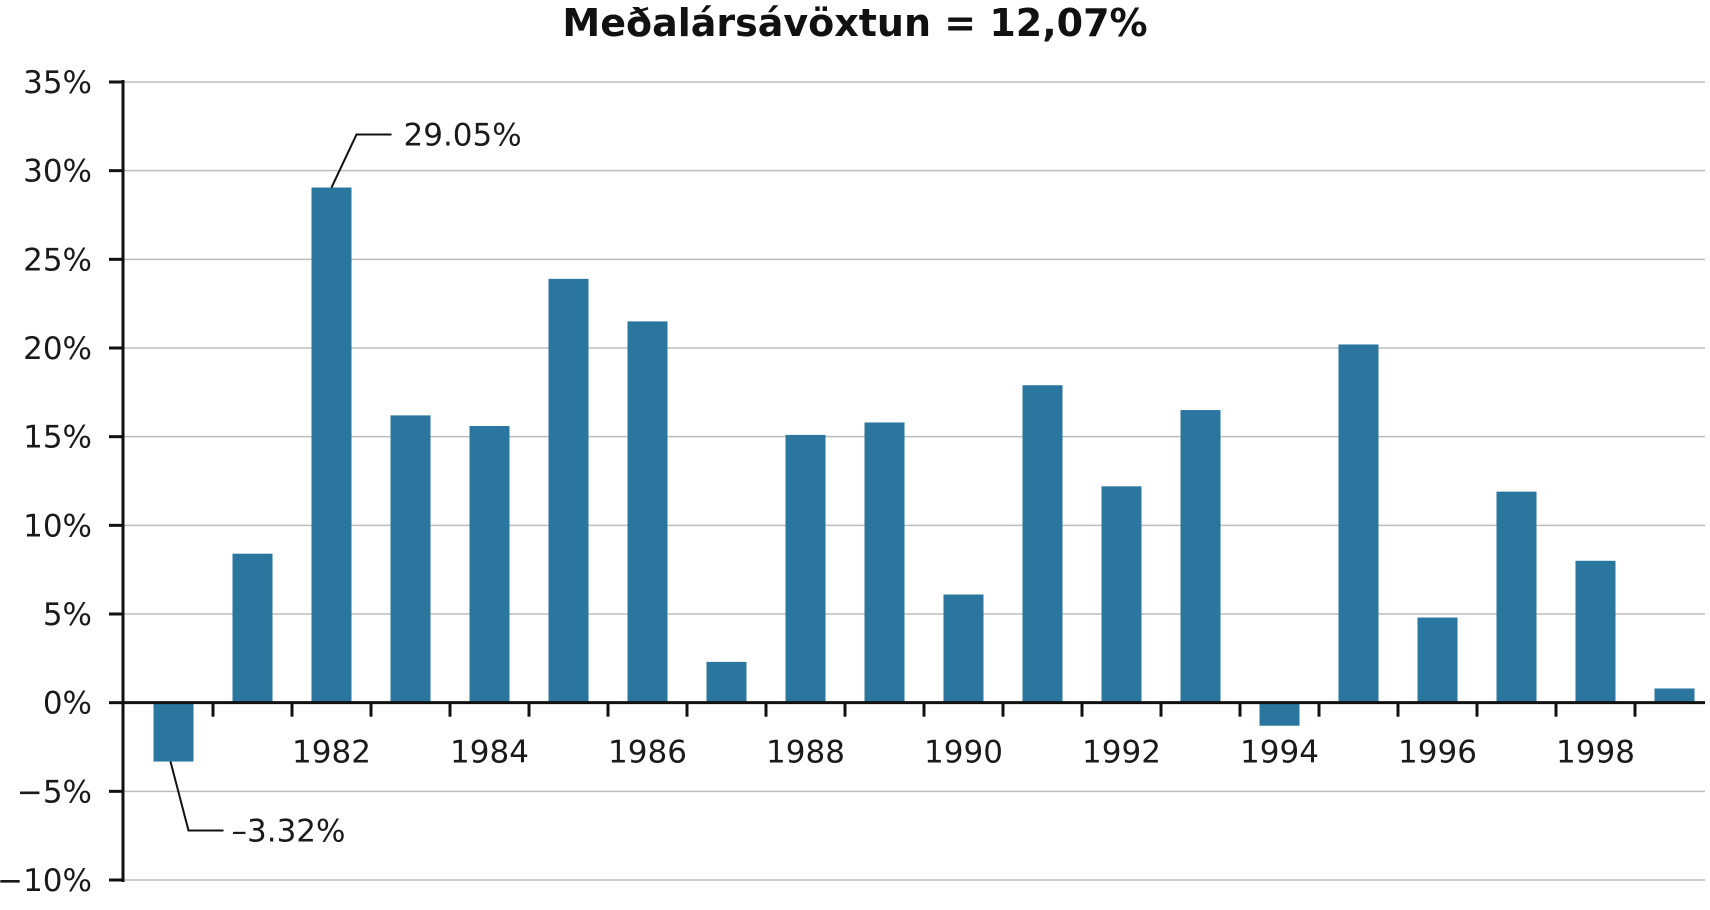  Describe the element at coordinates (1595, 753) in the screenshot. I see `x-tick-label: 1998` at that location.